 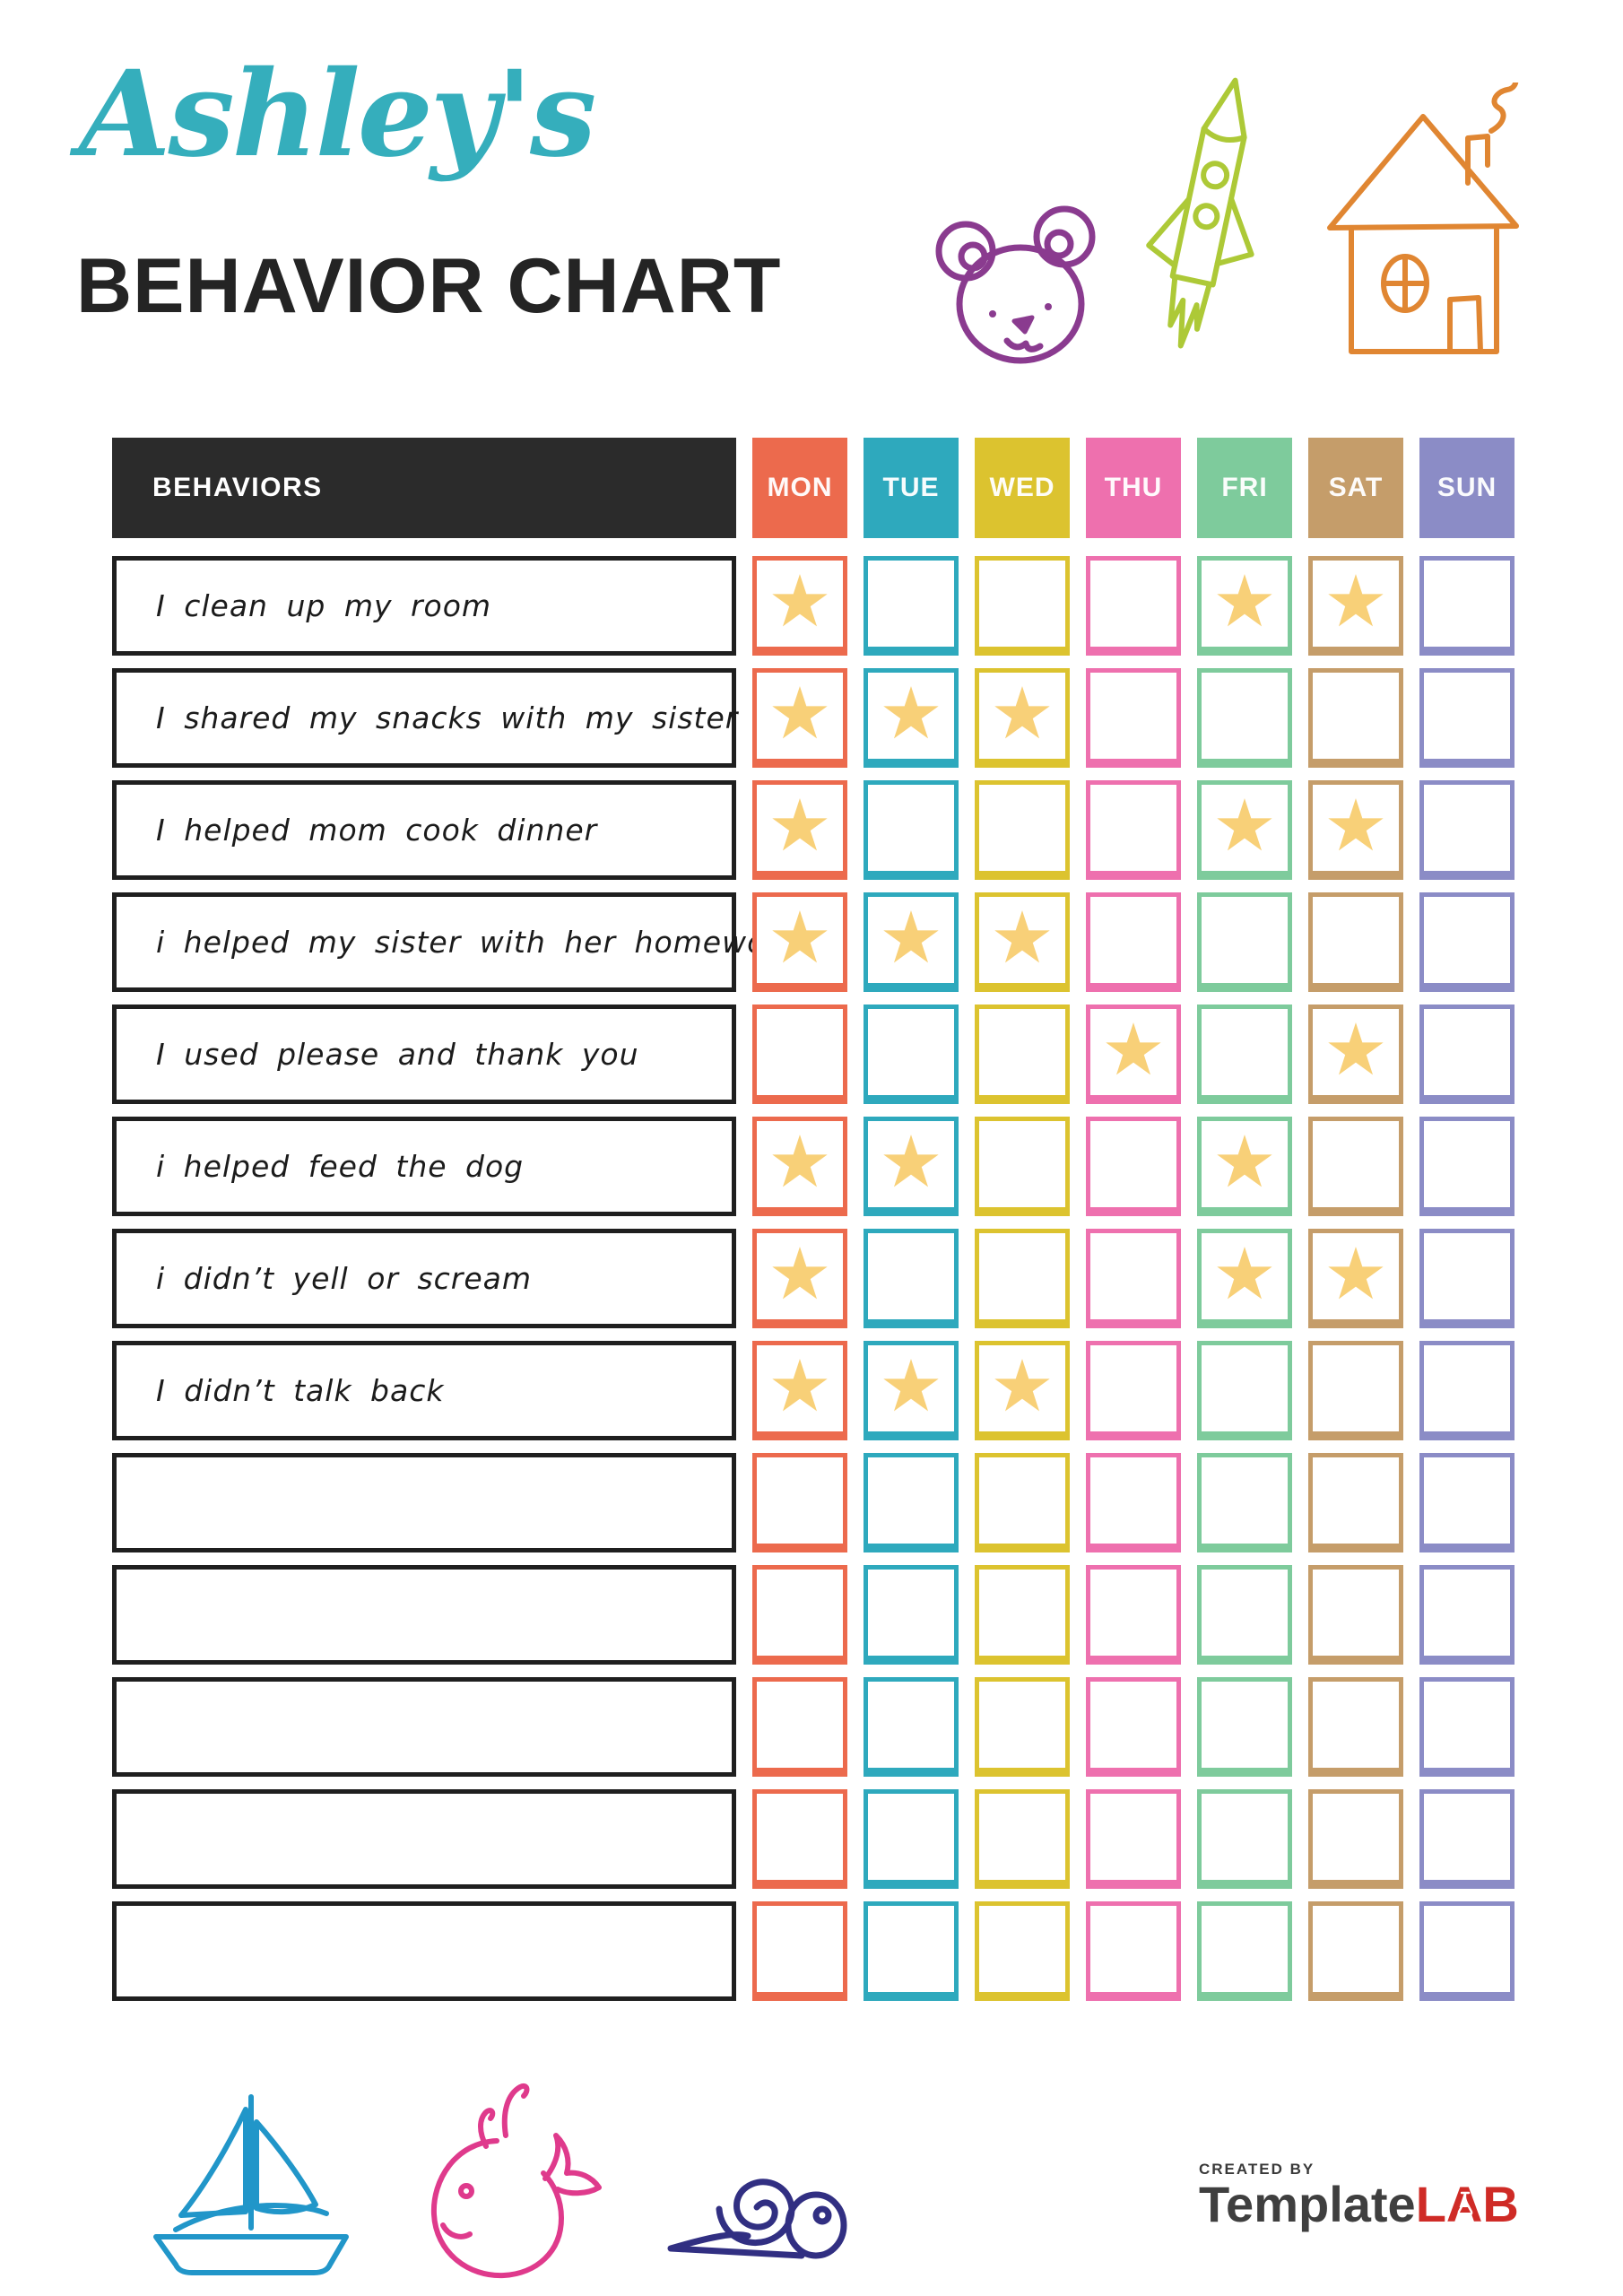 I want to click on day-header-thu: THU, so click(x=1133, y=488).